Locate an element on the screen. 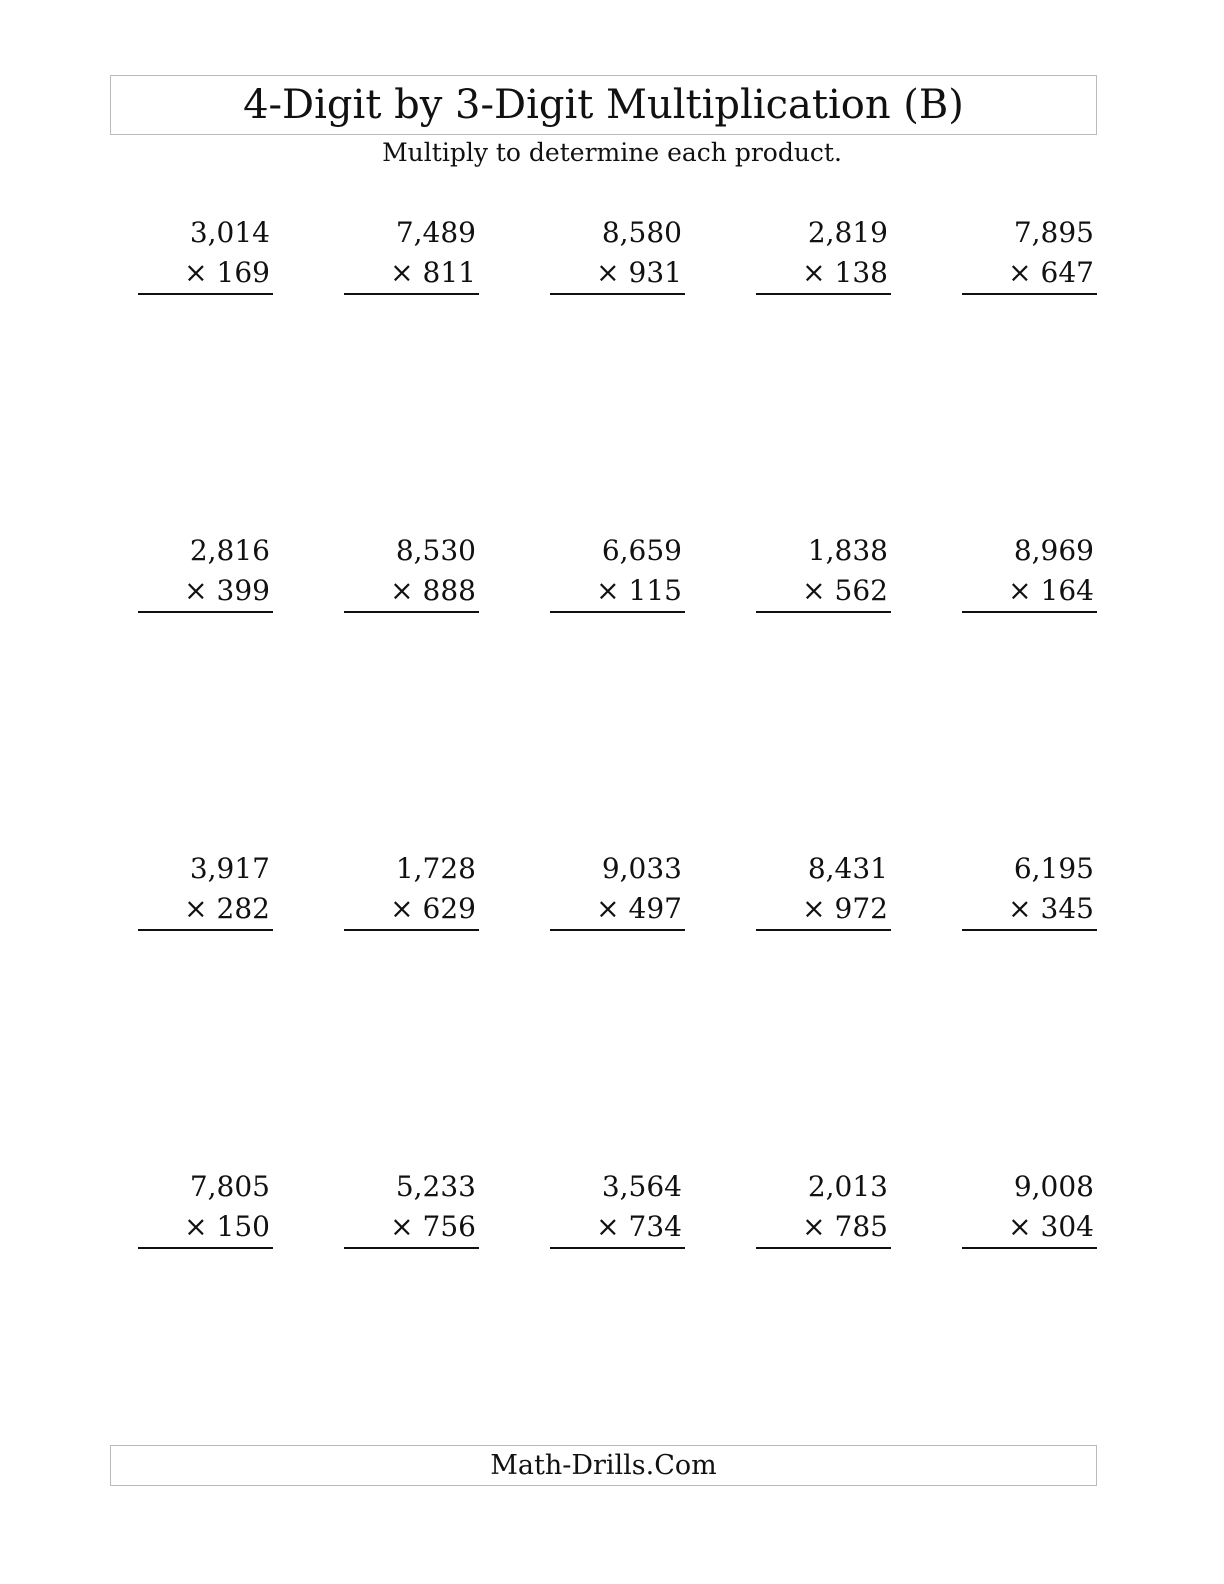 The image size is (1224, 1584). multiplier-row: × 497 is located at coordinates (617, 909).